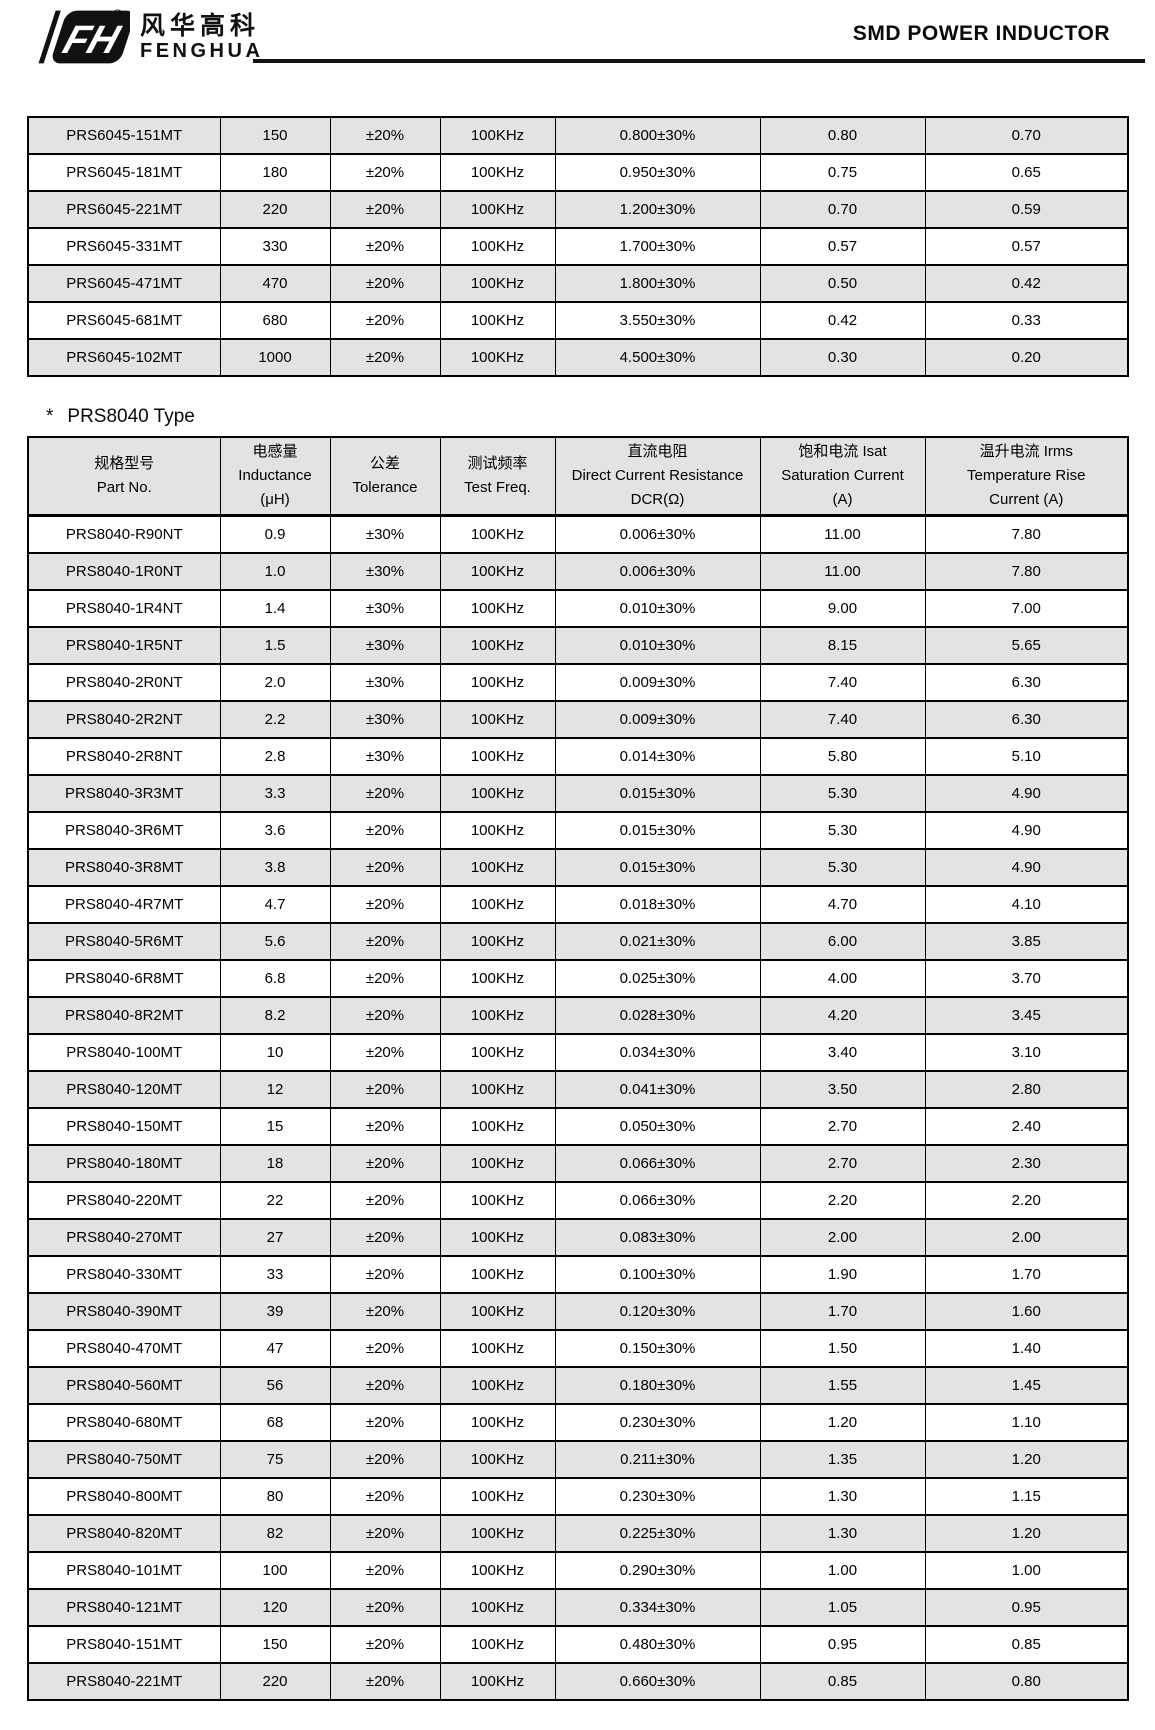 Image resolution: width=1155 pixels, height=1730 pixels. What do you see at coordinates (275, 1385) in the screenshot?
I see `prs8040-cell-inductance: 56` at bounding box center [275, 1385].